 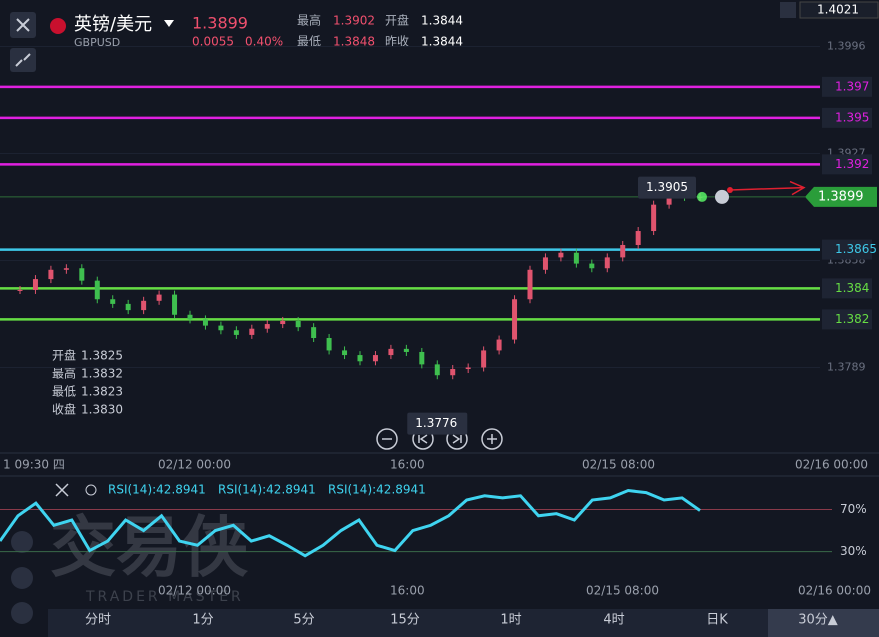 I want to click on flag-icon, so click(x=58, y=26).